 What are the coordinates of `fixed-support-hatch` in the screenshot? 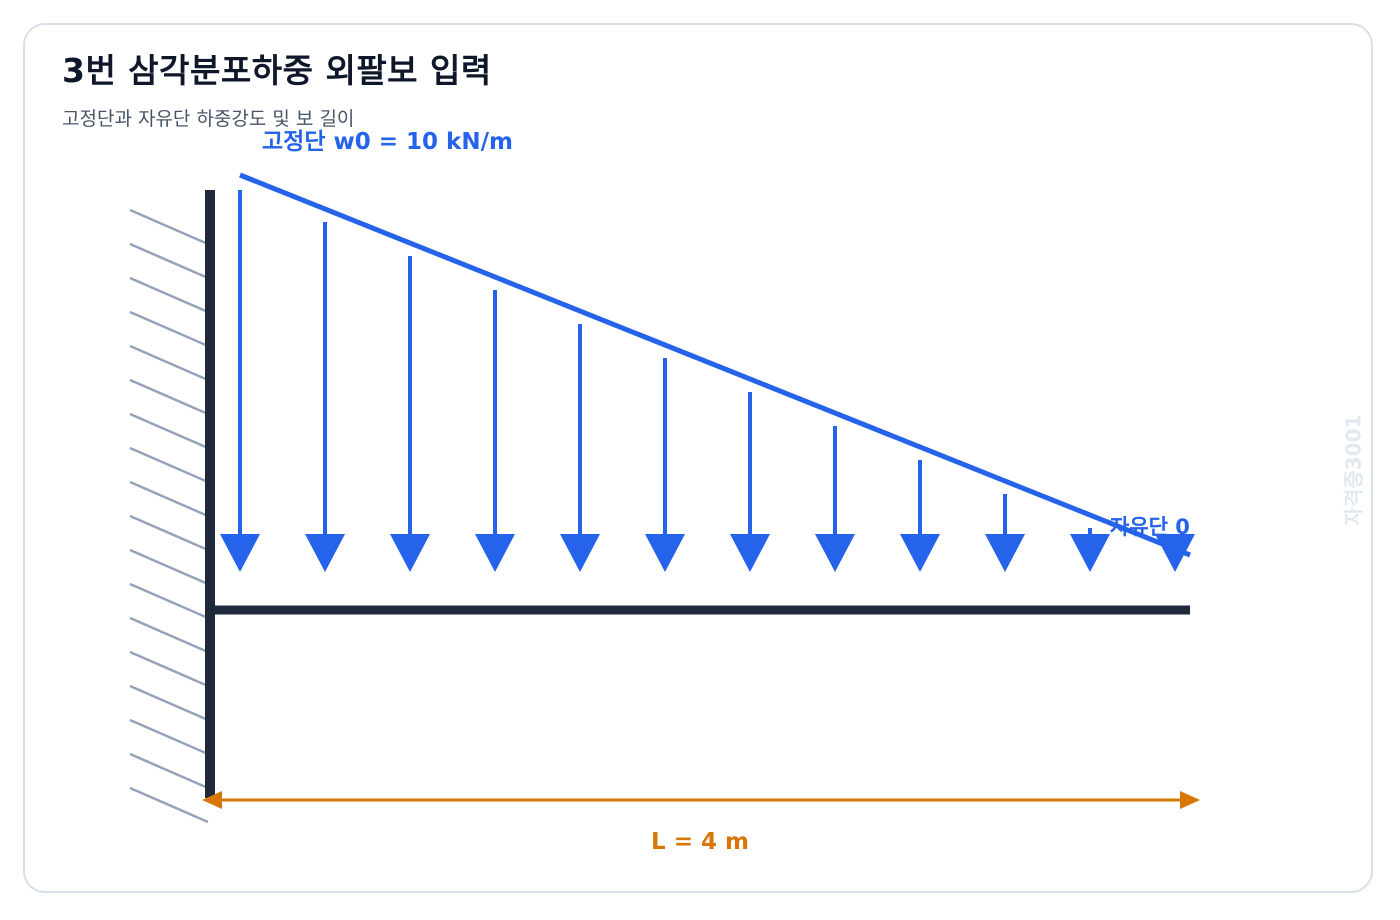 It's located at (169, 516).